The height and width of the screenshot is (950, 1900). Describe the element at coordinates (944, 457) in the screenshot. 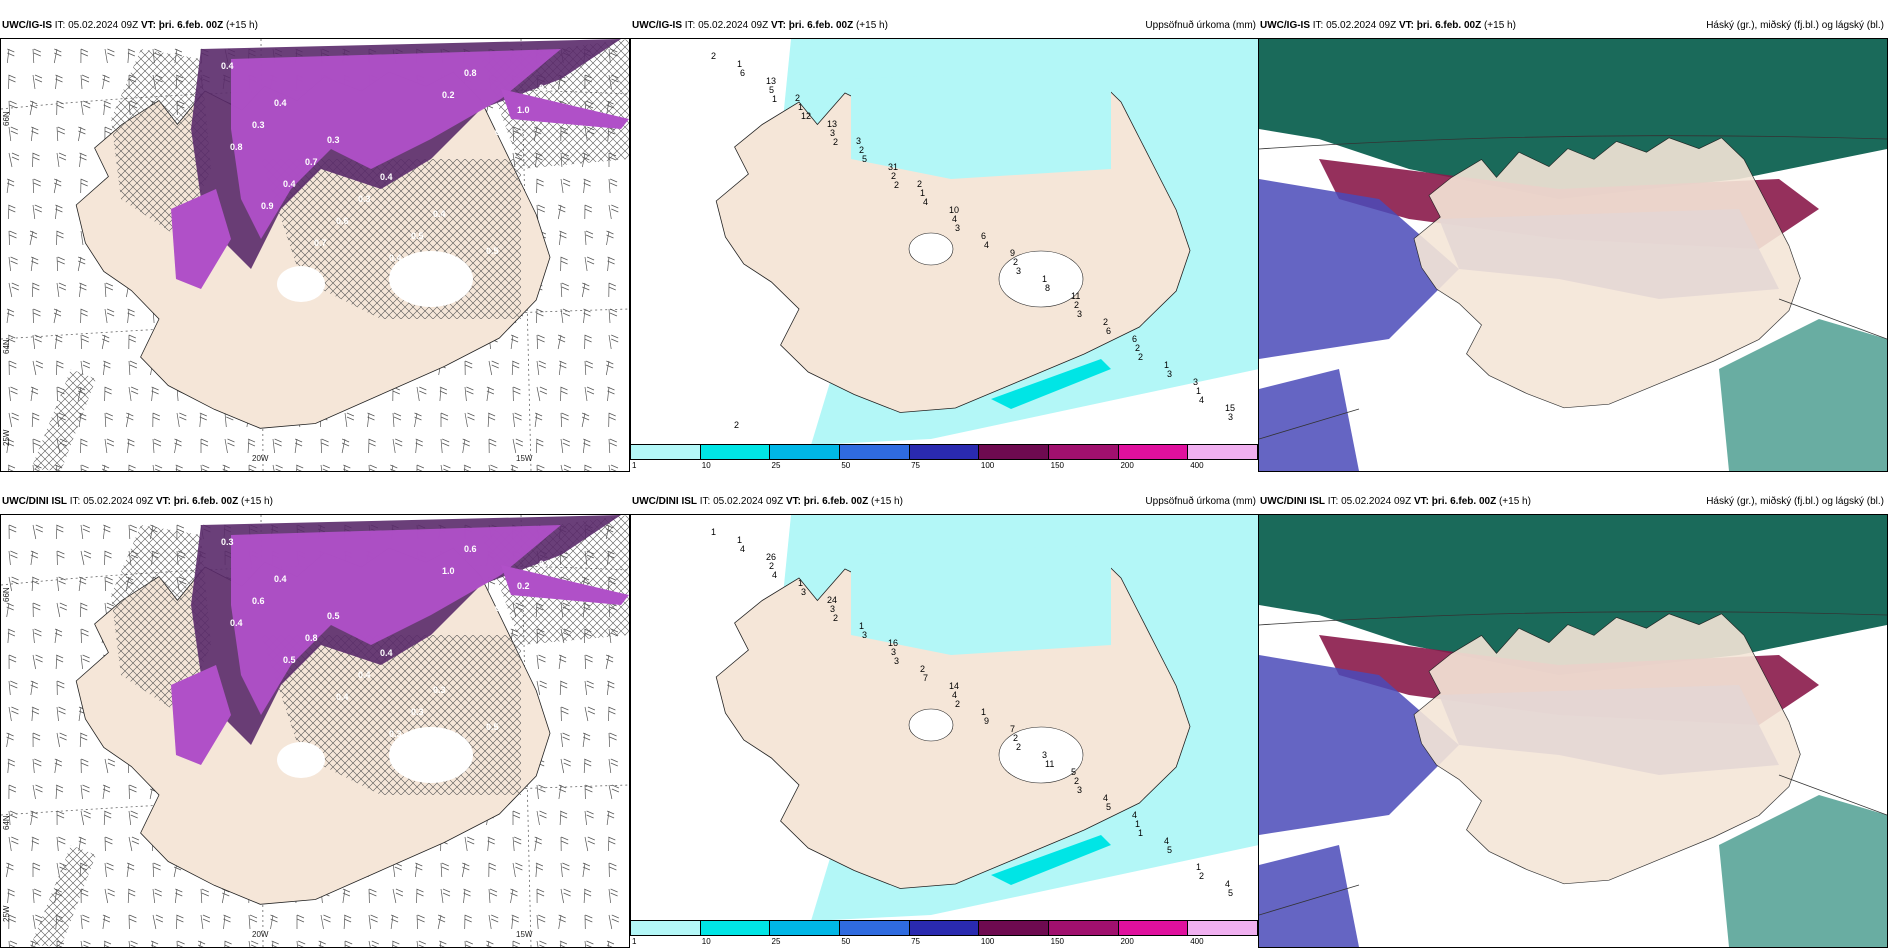

I see `colorbar: 1 10 25 50 75 100 150 200 400` at that location.